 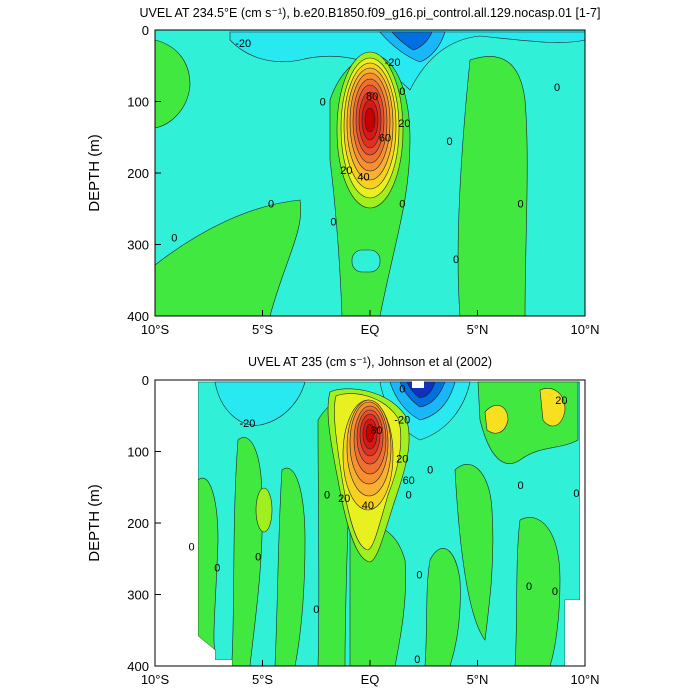 I want to click on masked-corner-west, so click(x=193, y=524).